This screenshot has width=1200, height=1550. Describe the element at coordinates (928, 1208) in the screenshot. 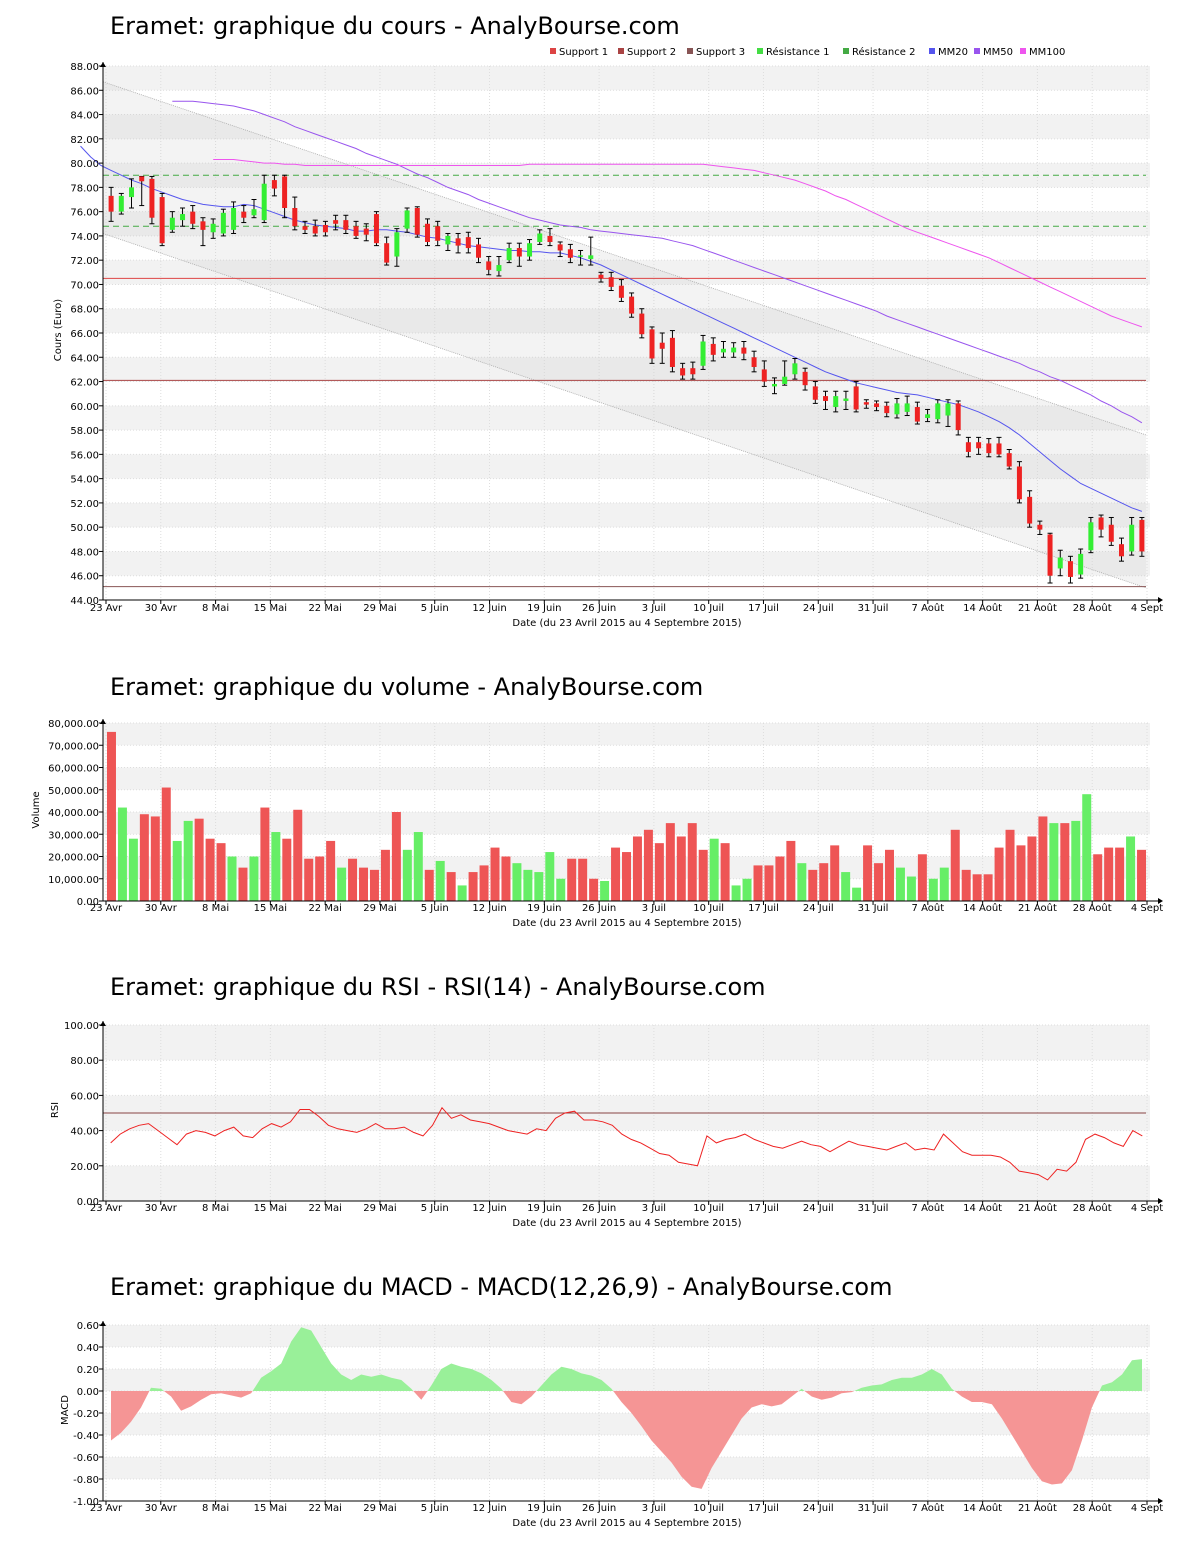

I see `rsi-xtick-label: 7 Août` at that location.